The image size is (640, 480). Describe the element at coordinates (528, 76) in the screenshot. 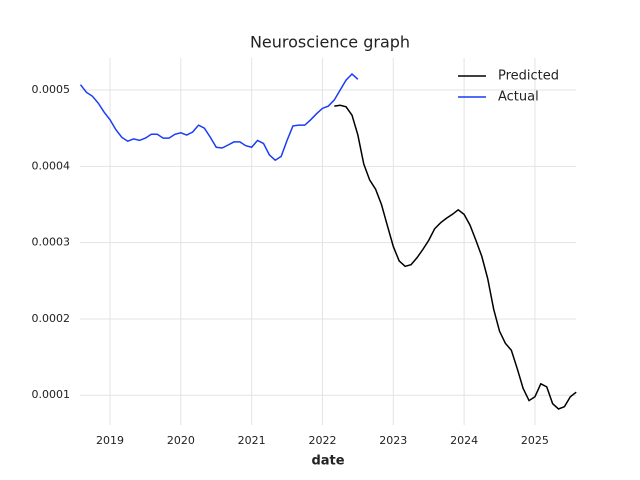

I see `legend-label: Predicted` at that location.